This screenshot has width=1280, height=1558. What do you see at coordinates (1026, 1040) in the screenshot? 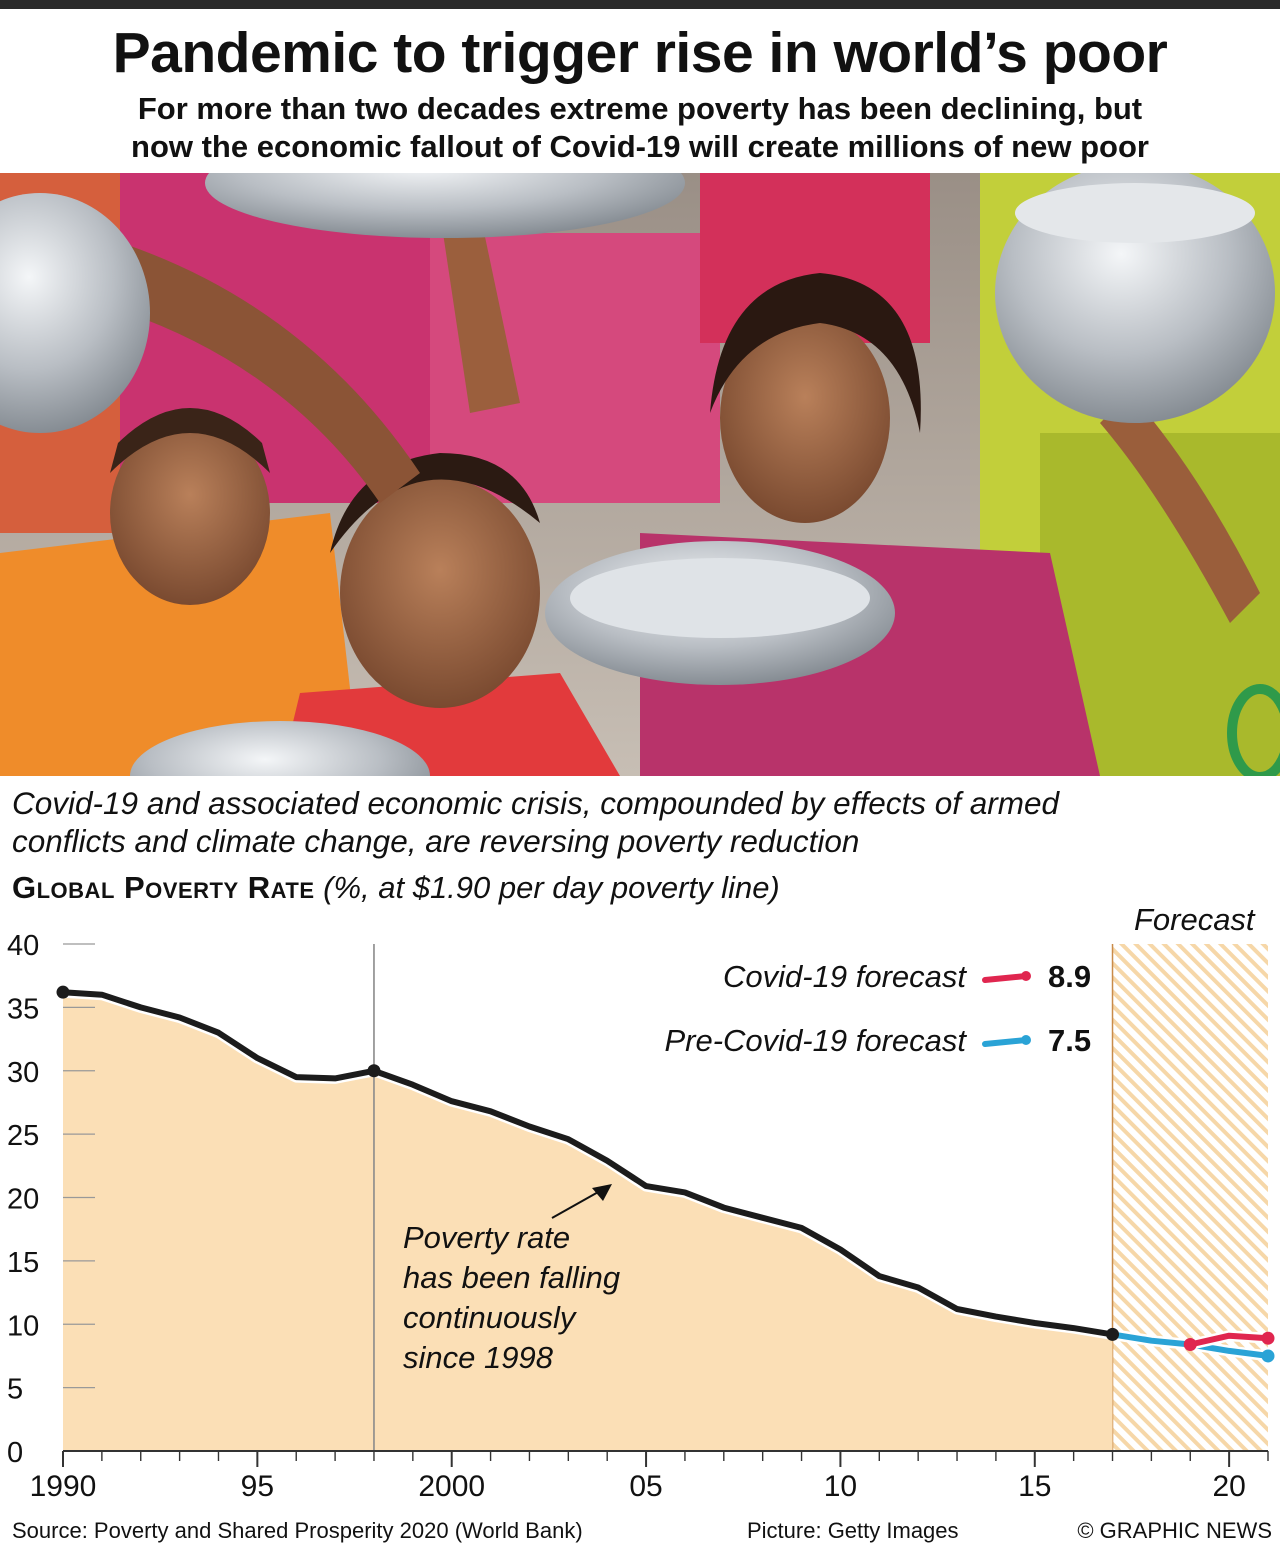
I see `legend-precovid-swatch-dot` at bounding box center [1026, 1040].